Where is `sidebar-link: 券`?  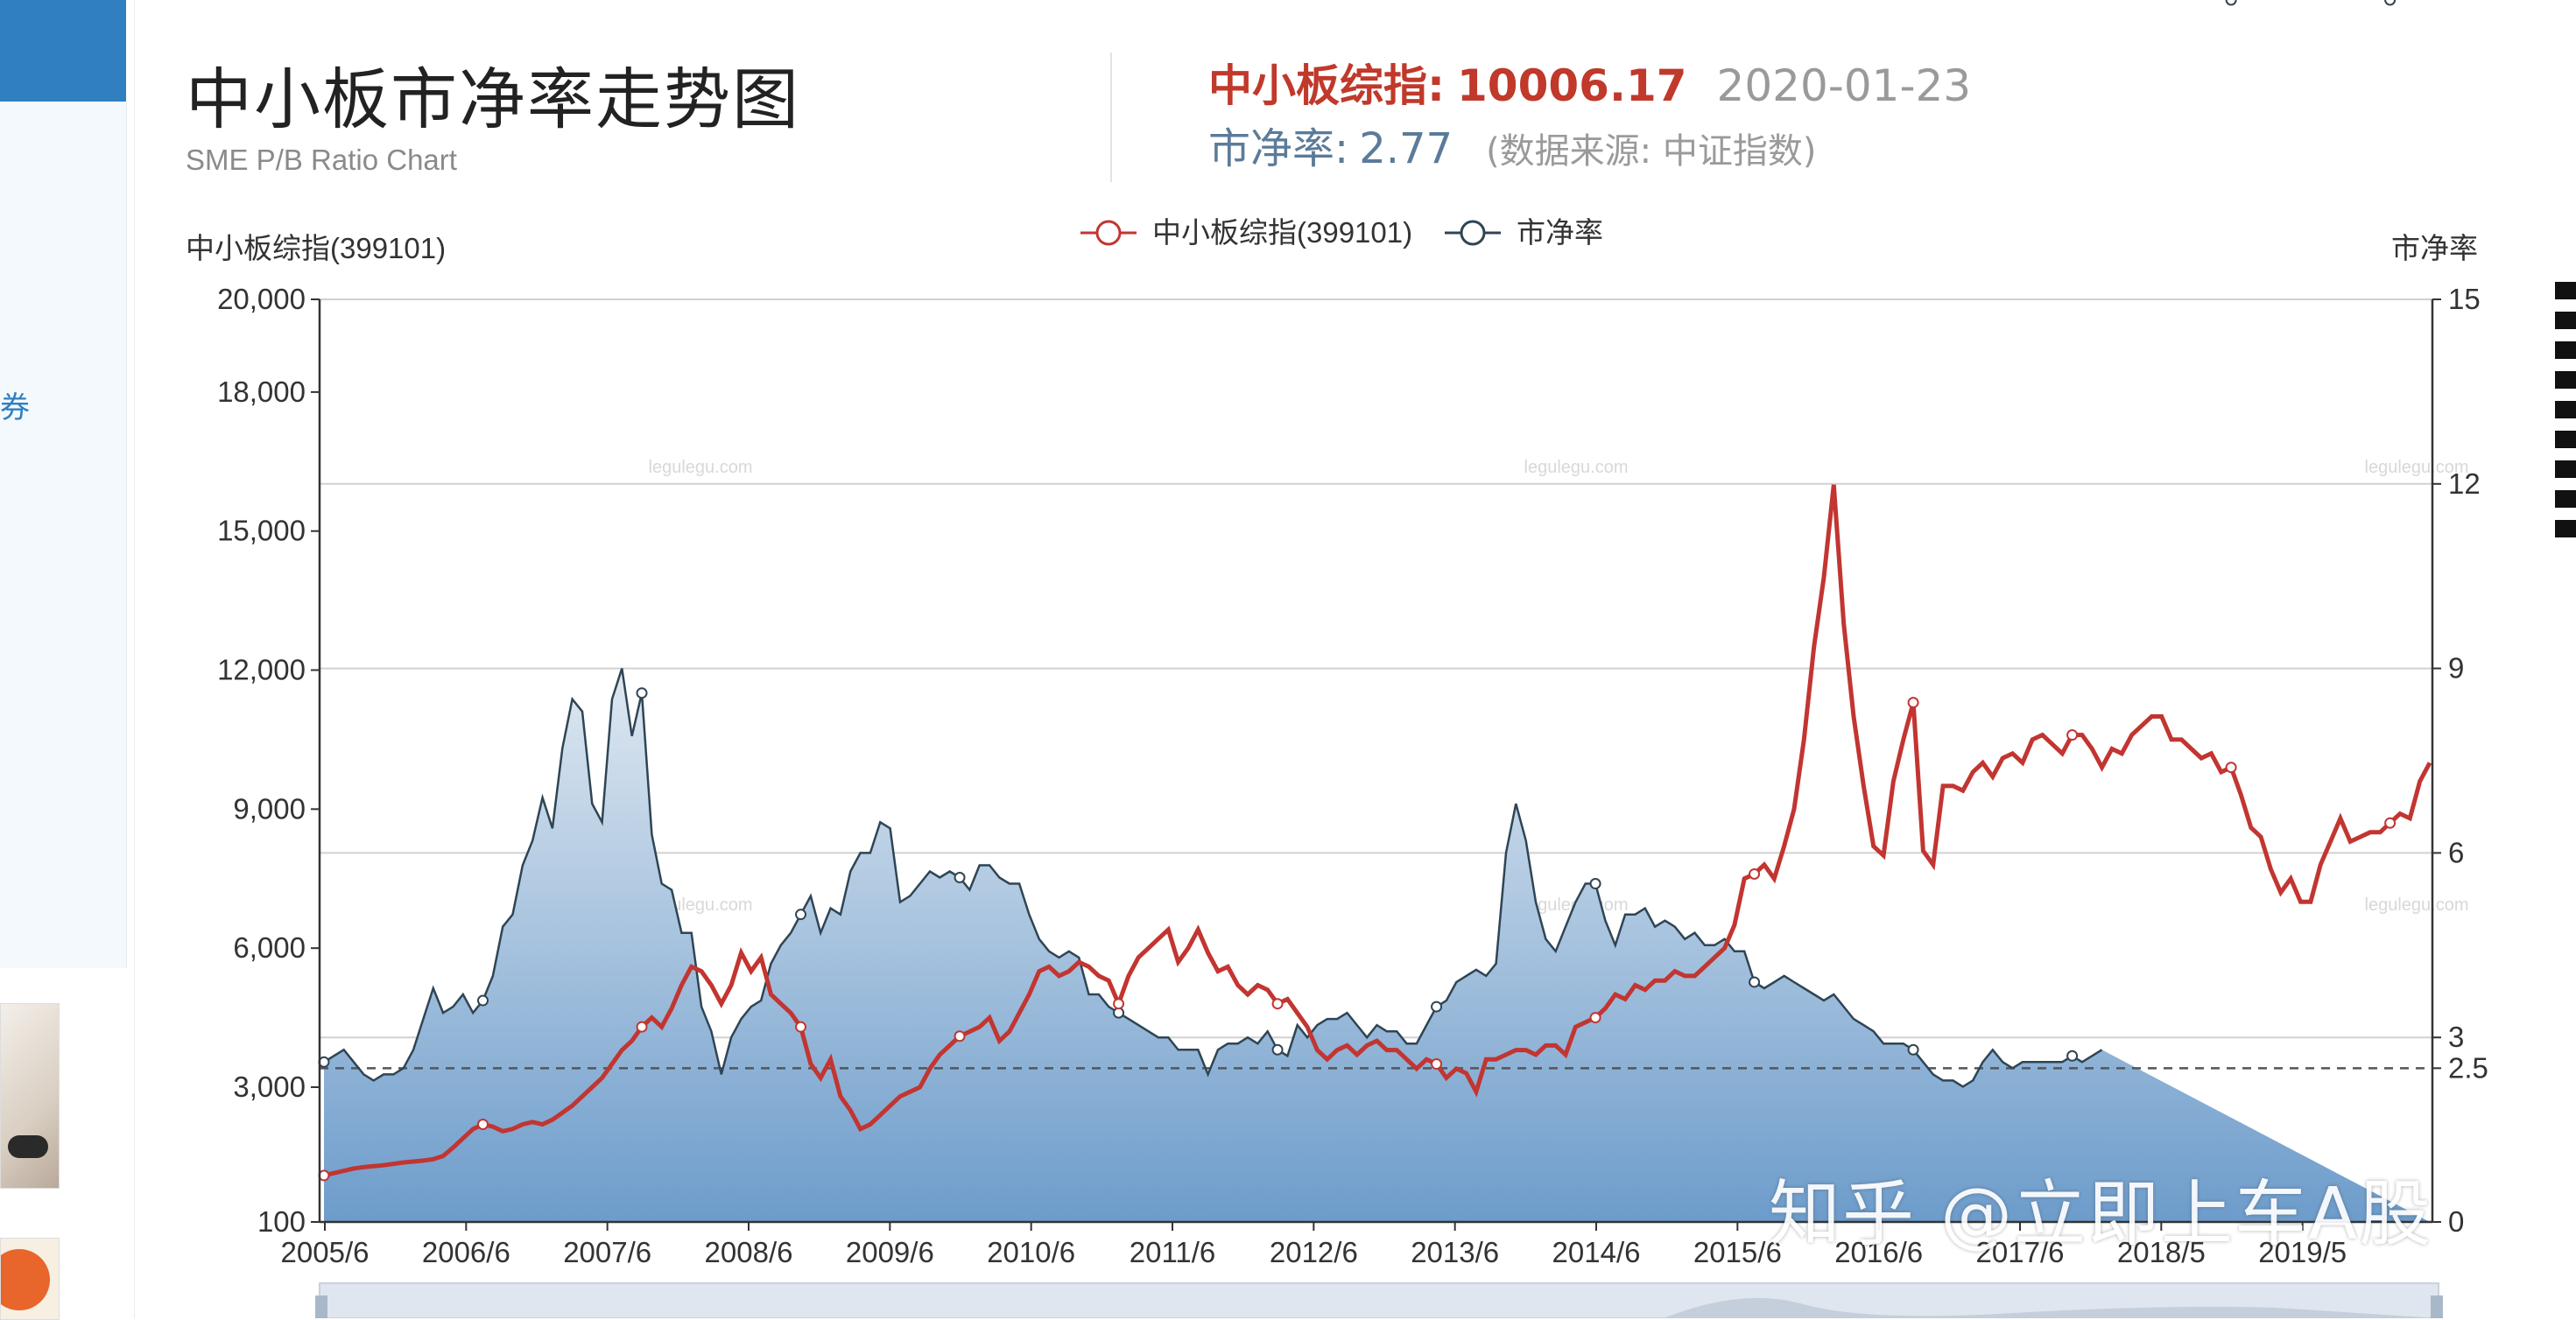
sidebar-link: 券 is located at coordinates (15, 407).